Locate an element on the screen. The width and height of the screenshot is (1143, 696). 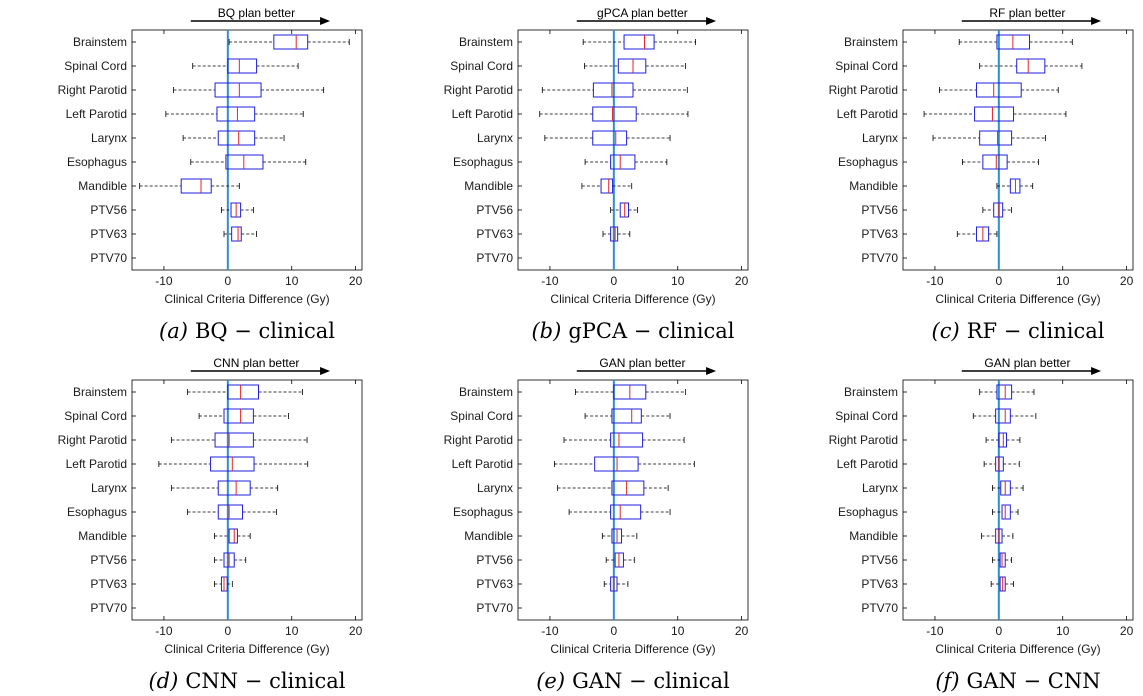
better-arrow-label: CNN plan better is located at coordinates (256, 363).